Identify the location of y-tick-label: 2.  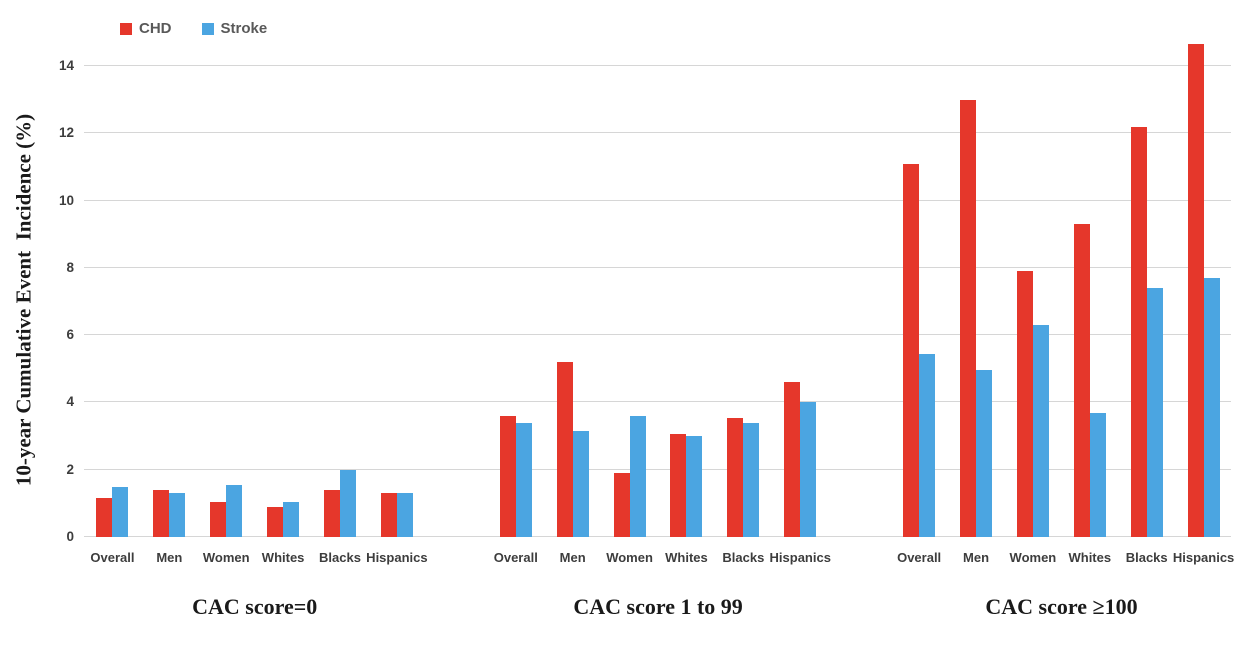
(70, 469).